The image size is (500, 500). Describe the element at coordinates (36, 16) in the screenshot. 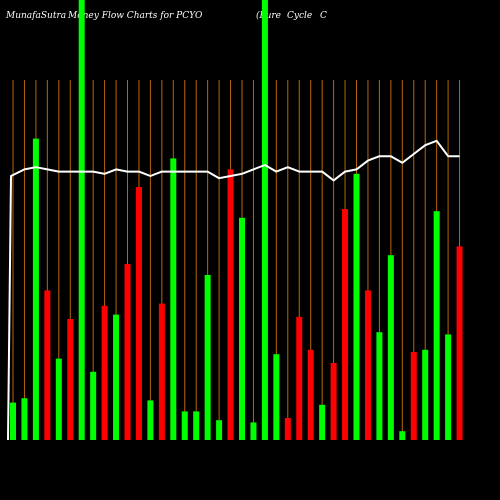

I see `site-name: MunafaSutra` at that location.